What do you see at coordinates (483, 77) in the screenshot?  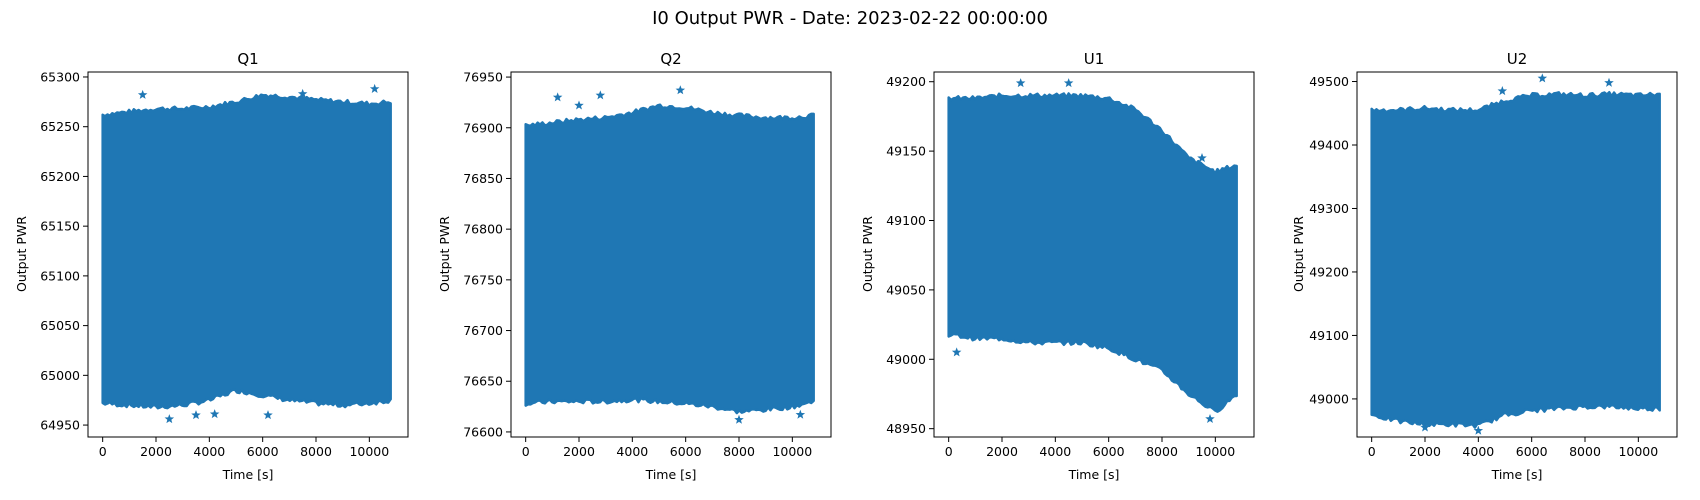 I see `y-tick-label: 76950` at bounding box center [483, 77].